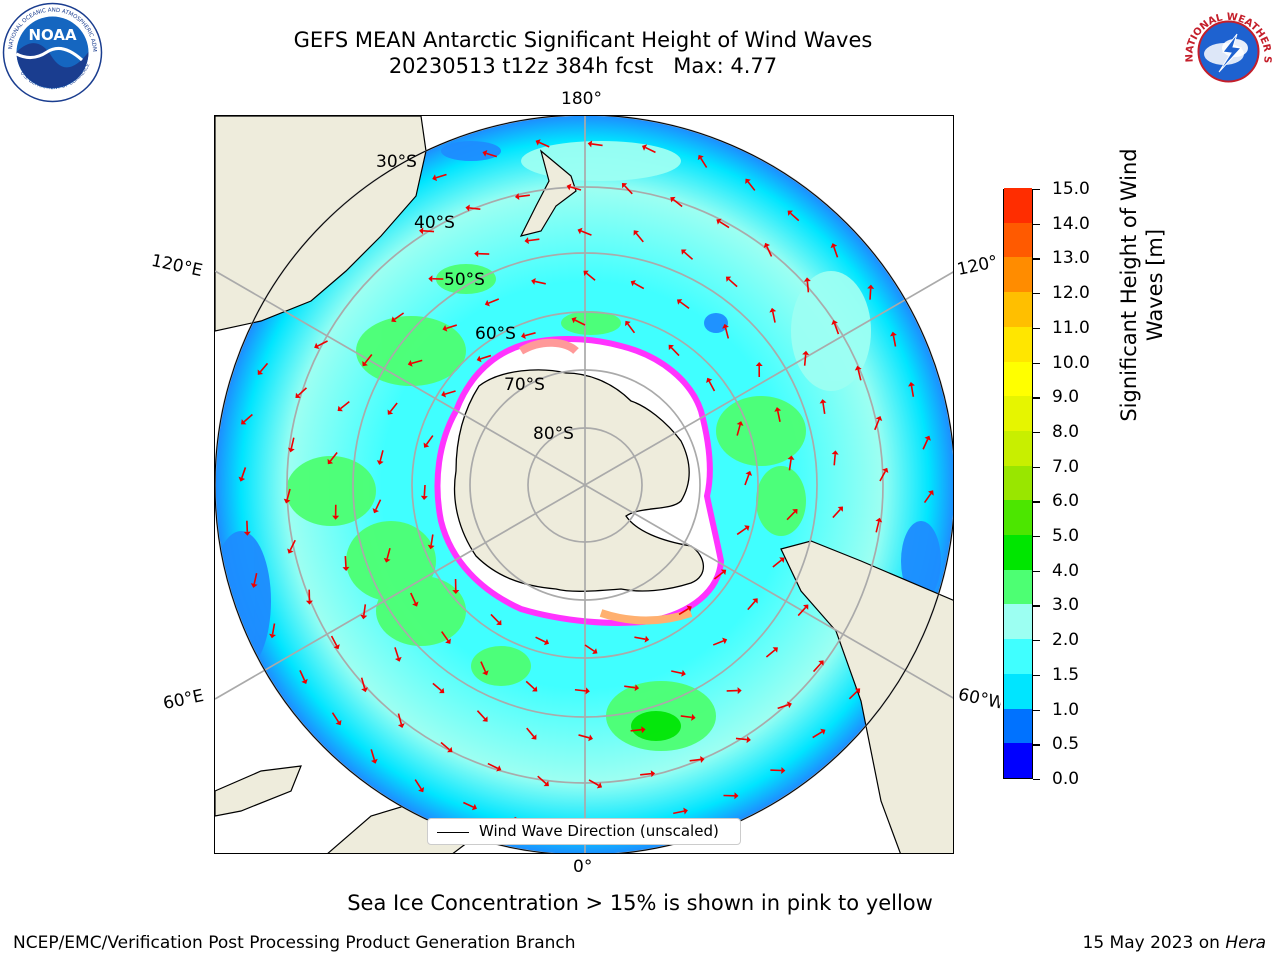 This screenshot has width=1280, height=960. I want to click on colorbar-tick-label: 5.0, so click(1066, 536).